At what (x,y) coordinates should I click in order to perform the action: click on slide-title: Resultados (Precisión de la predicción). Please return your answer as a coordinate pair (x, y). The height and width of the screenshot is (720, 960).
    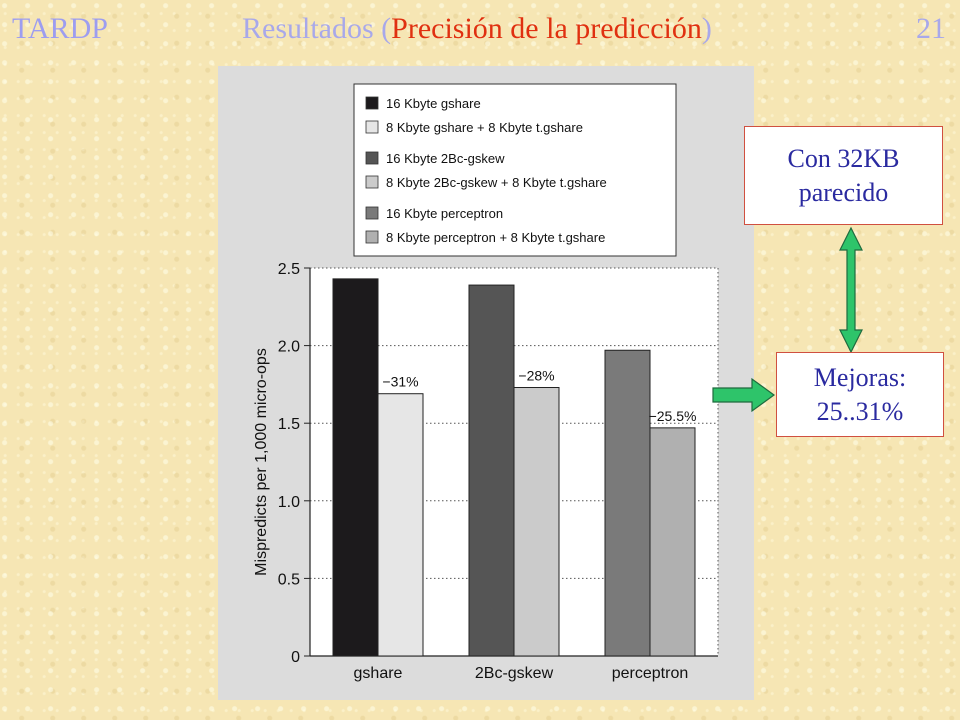
    Looking at the image, I should click on (477, 29).